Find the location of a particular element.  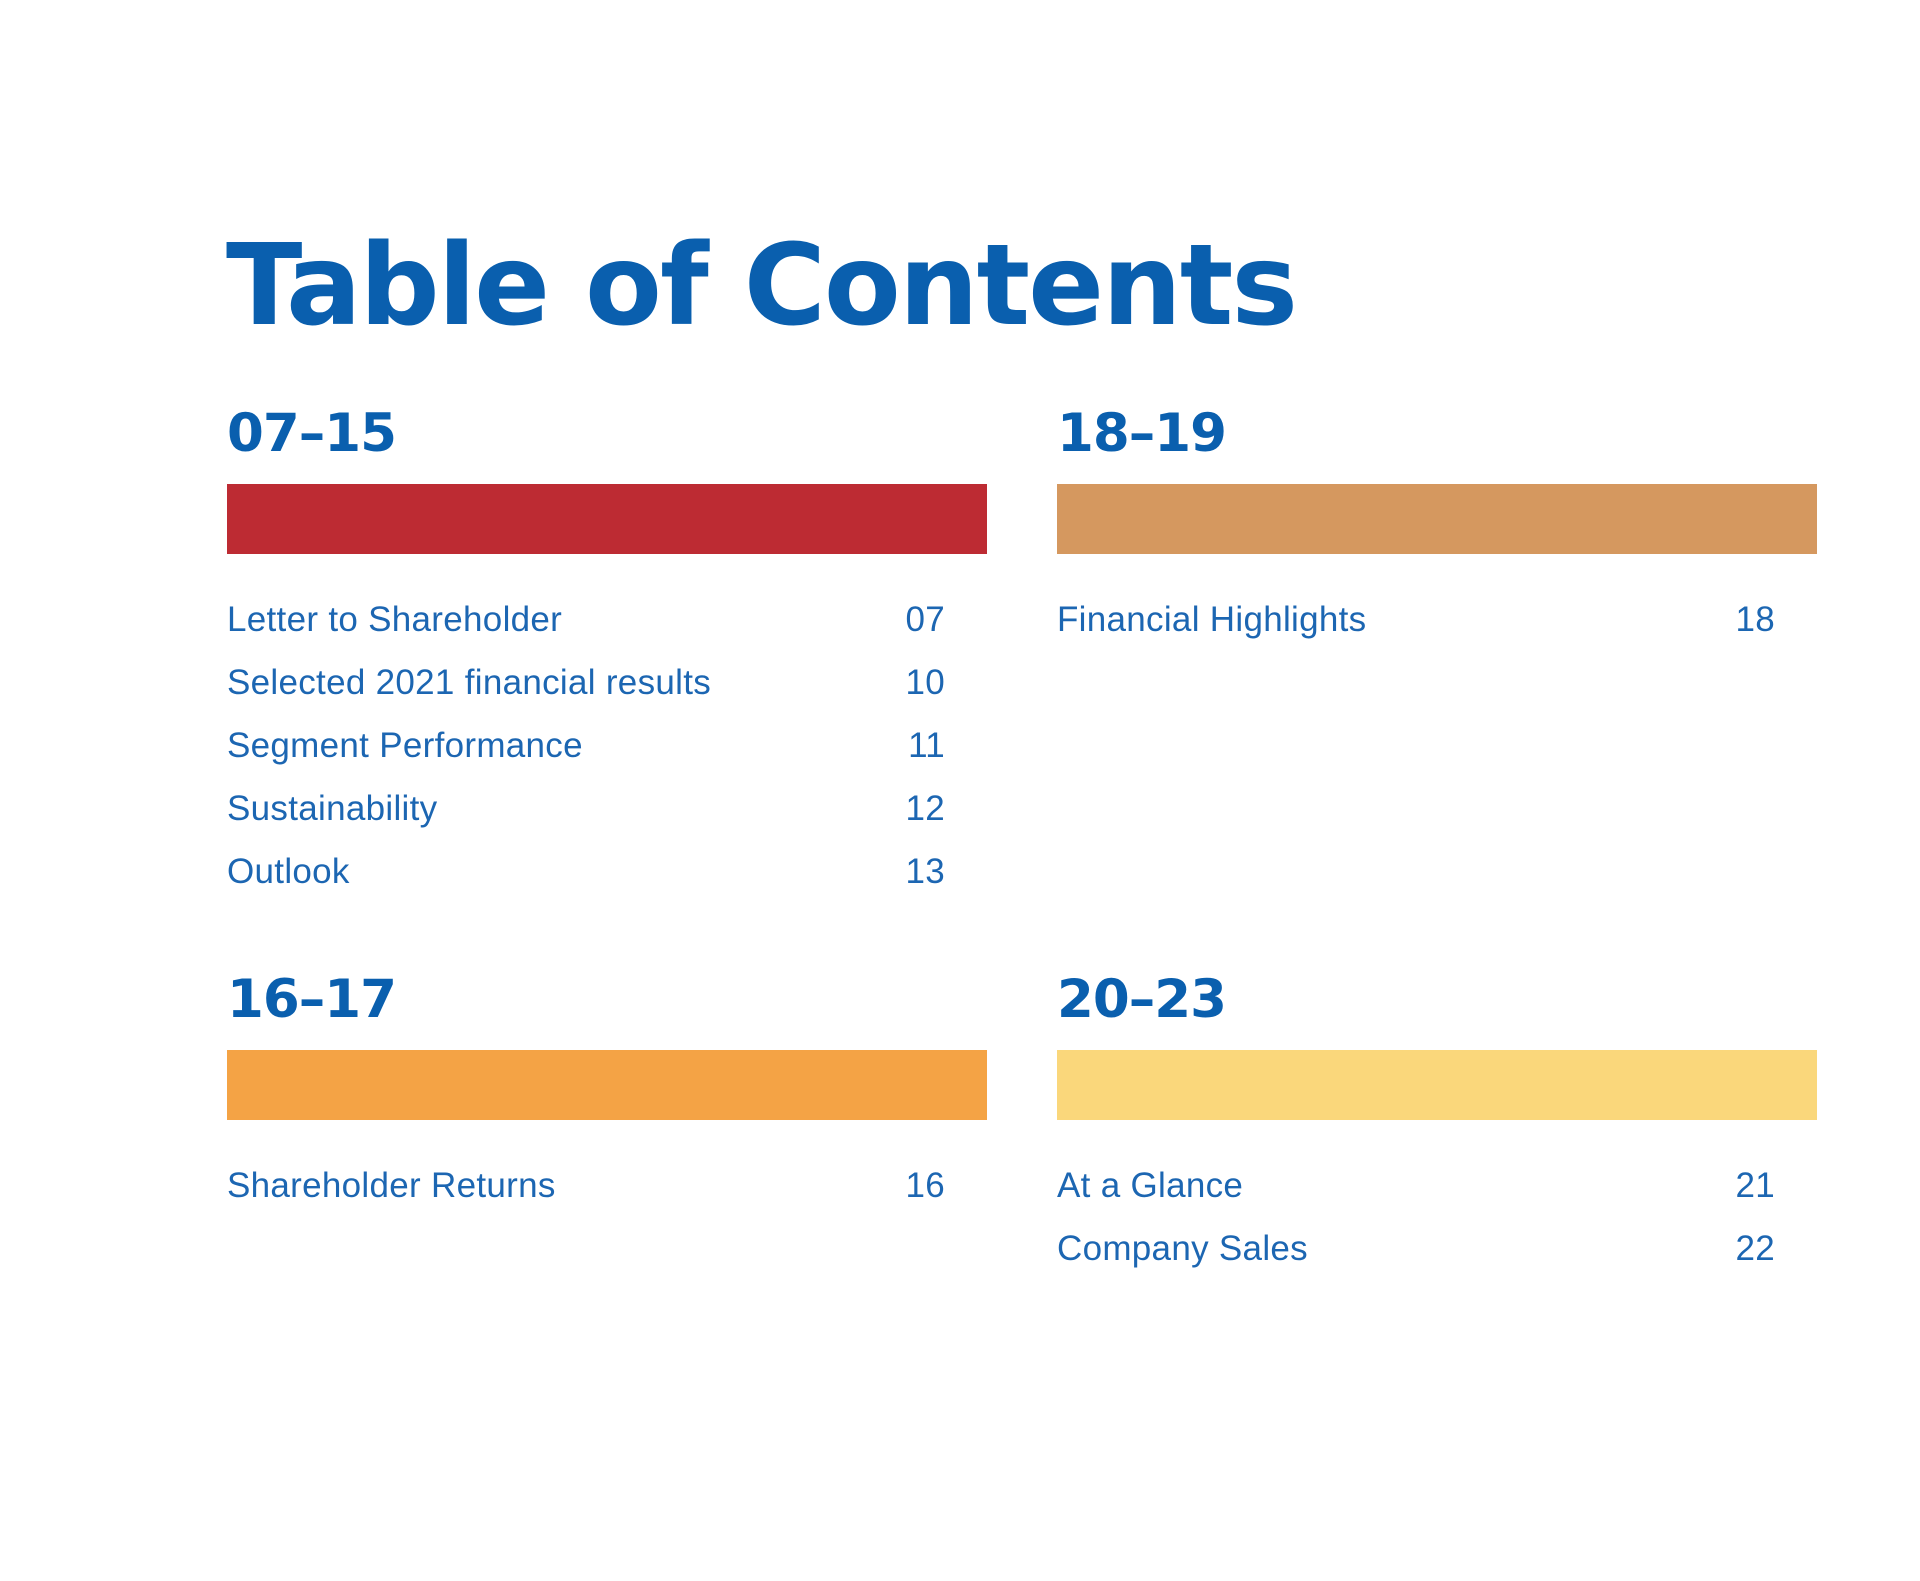

entry-page-number: 16 is located at coordinates (925, 1185).